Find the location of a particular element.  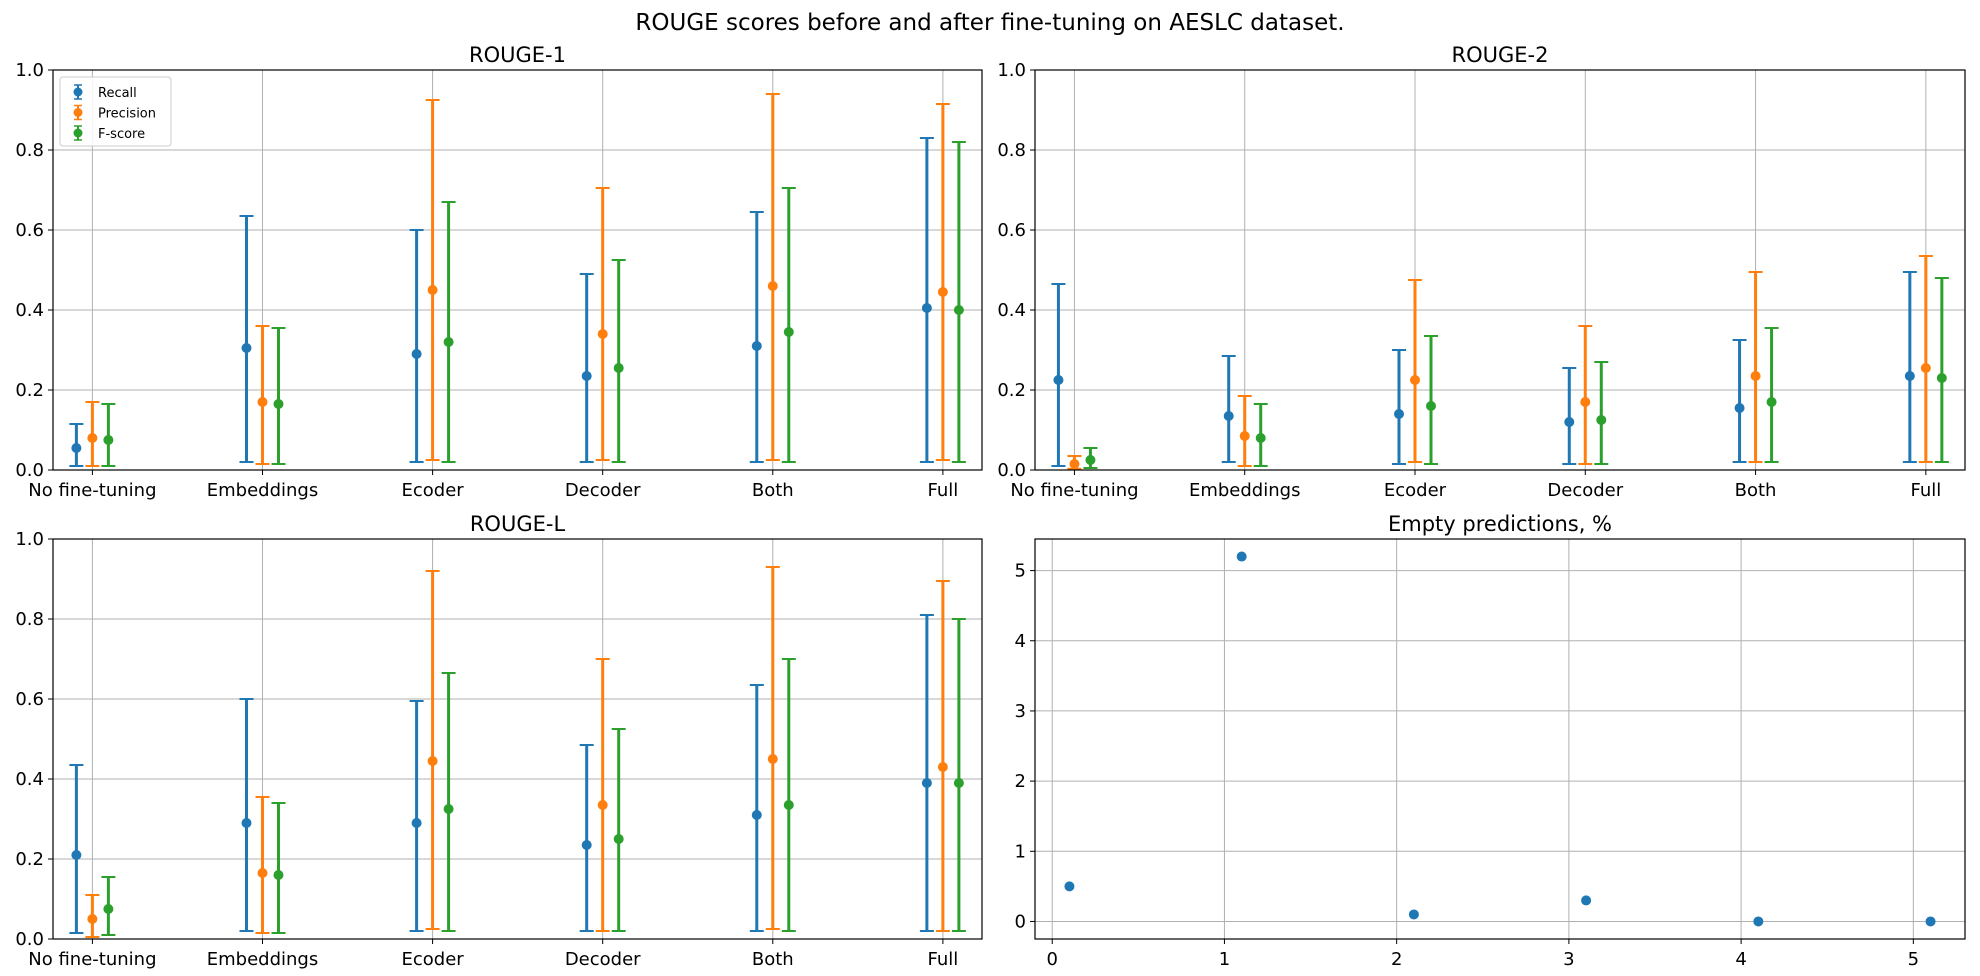

x-tick-label: 3 is located at coordinates (1568, 959).